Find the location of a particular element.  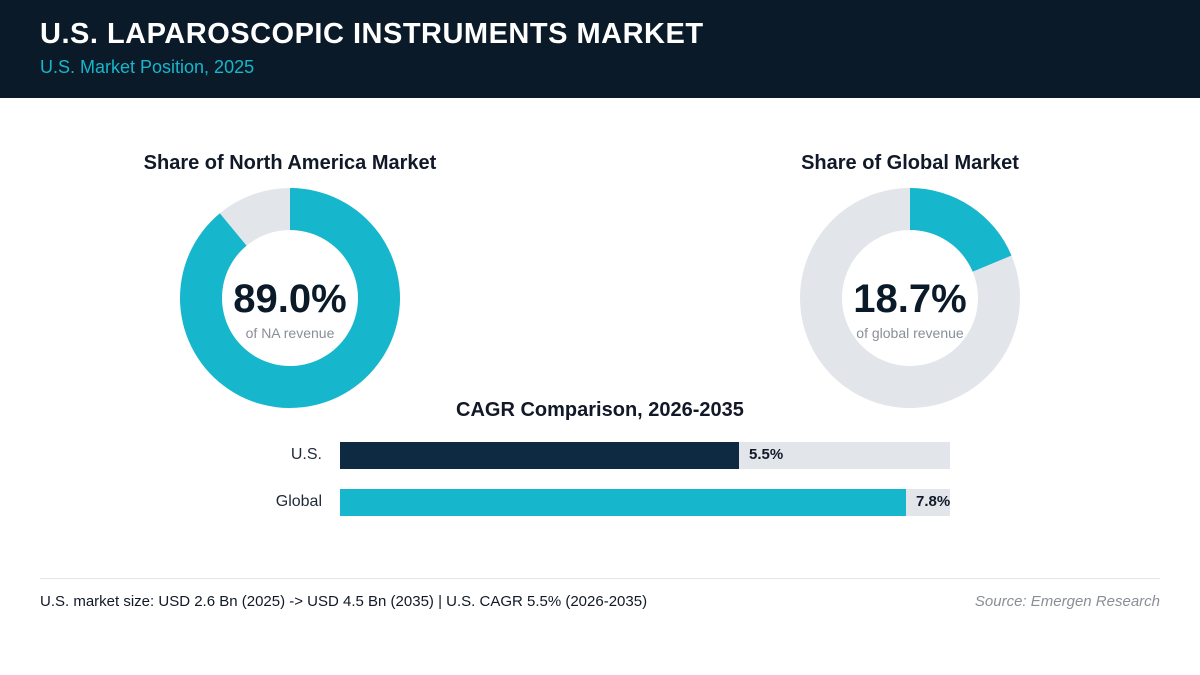

footer-source: Source: Emergen Research is located at coordinates (1067, 601).